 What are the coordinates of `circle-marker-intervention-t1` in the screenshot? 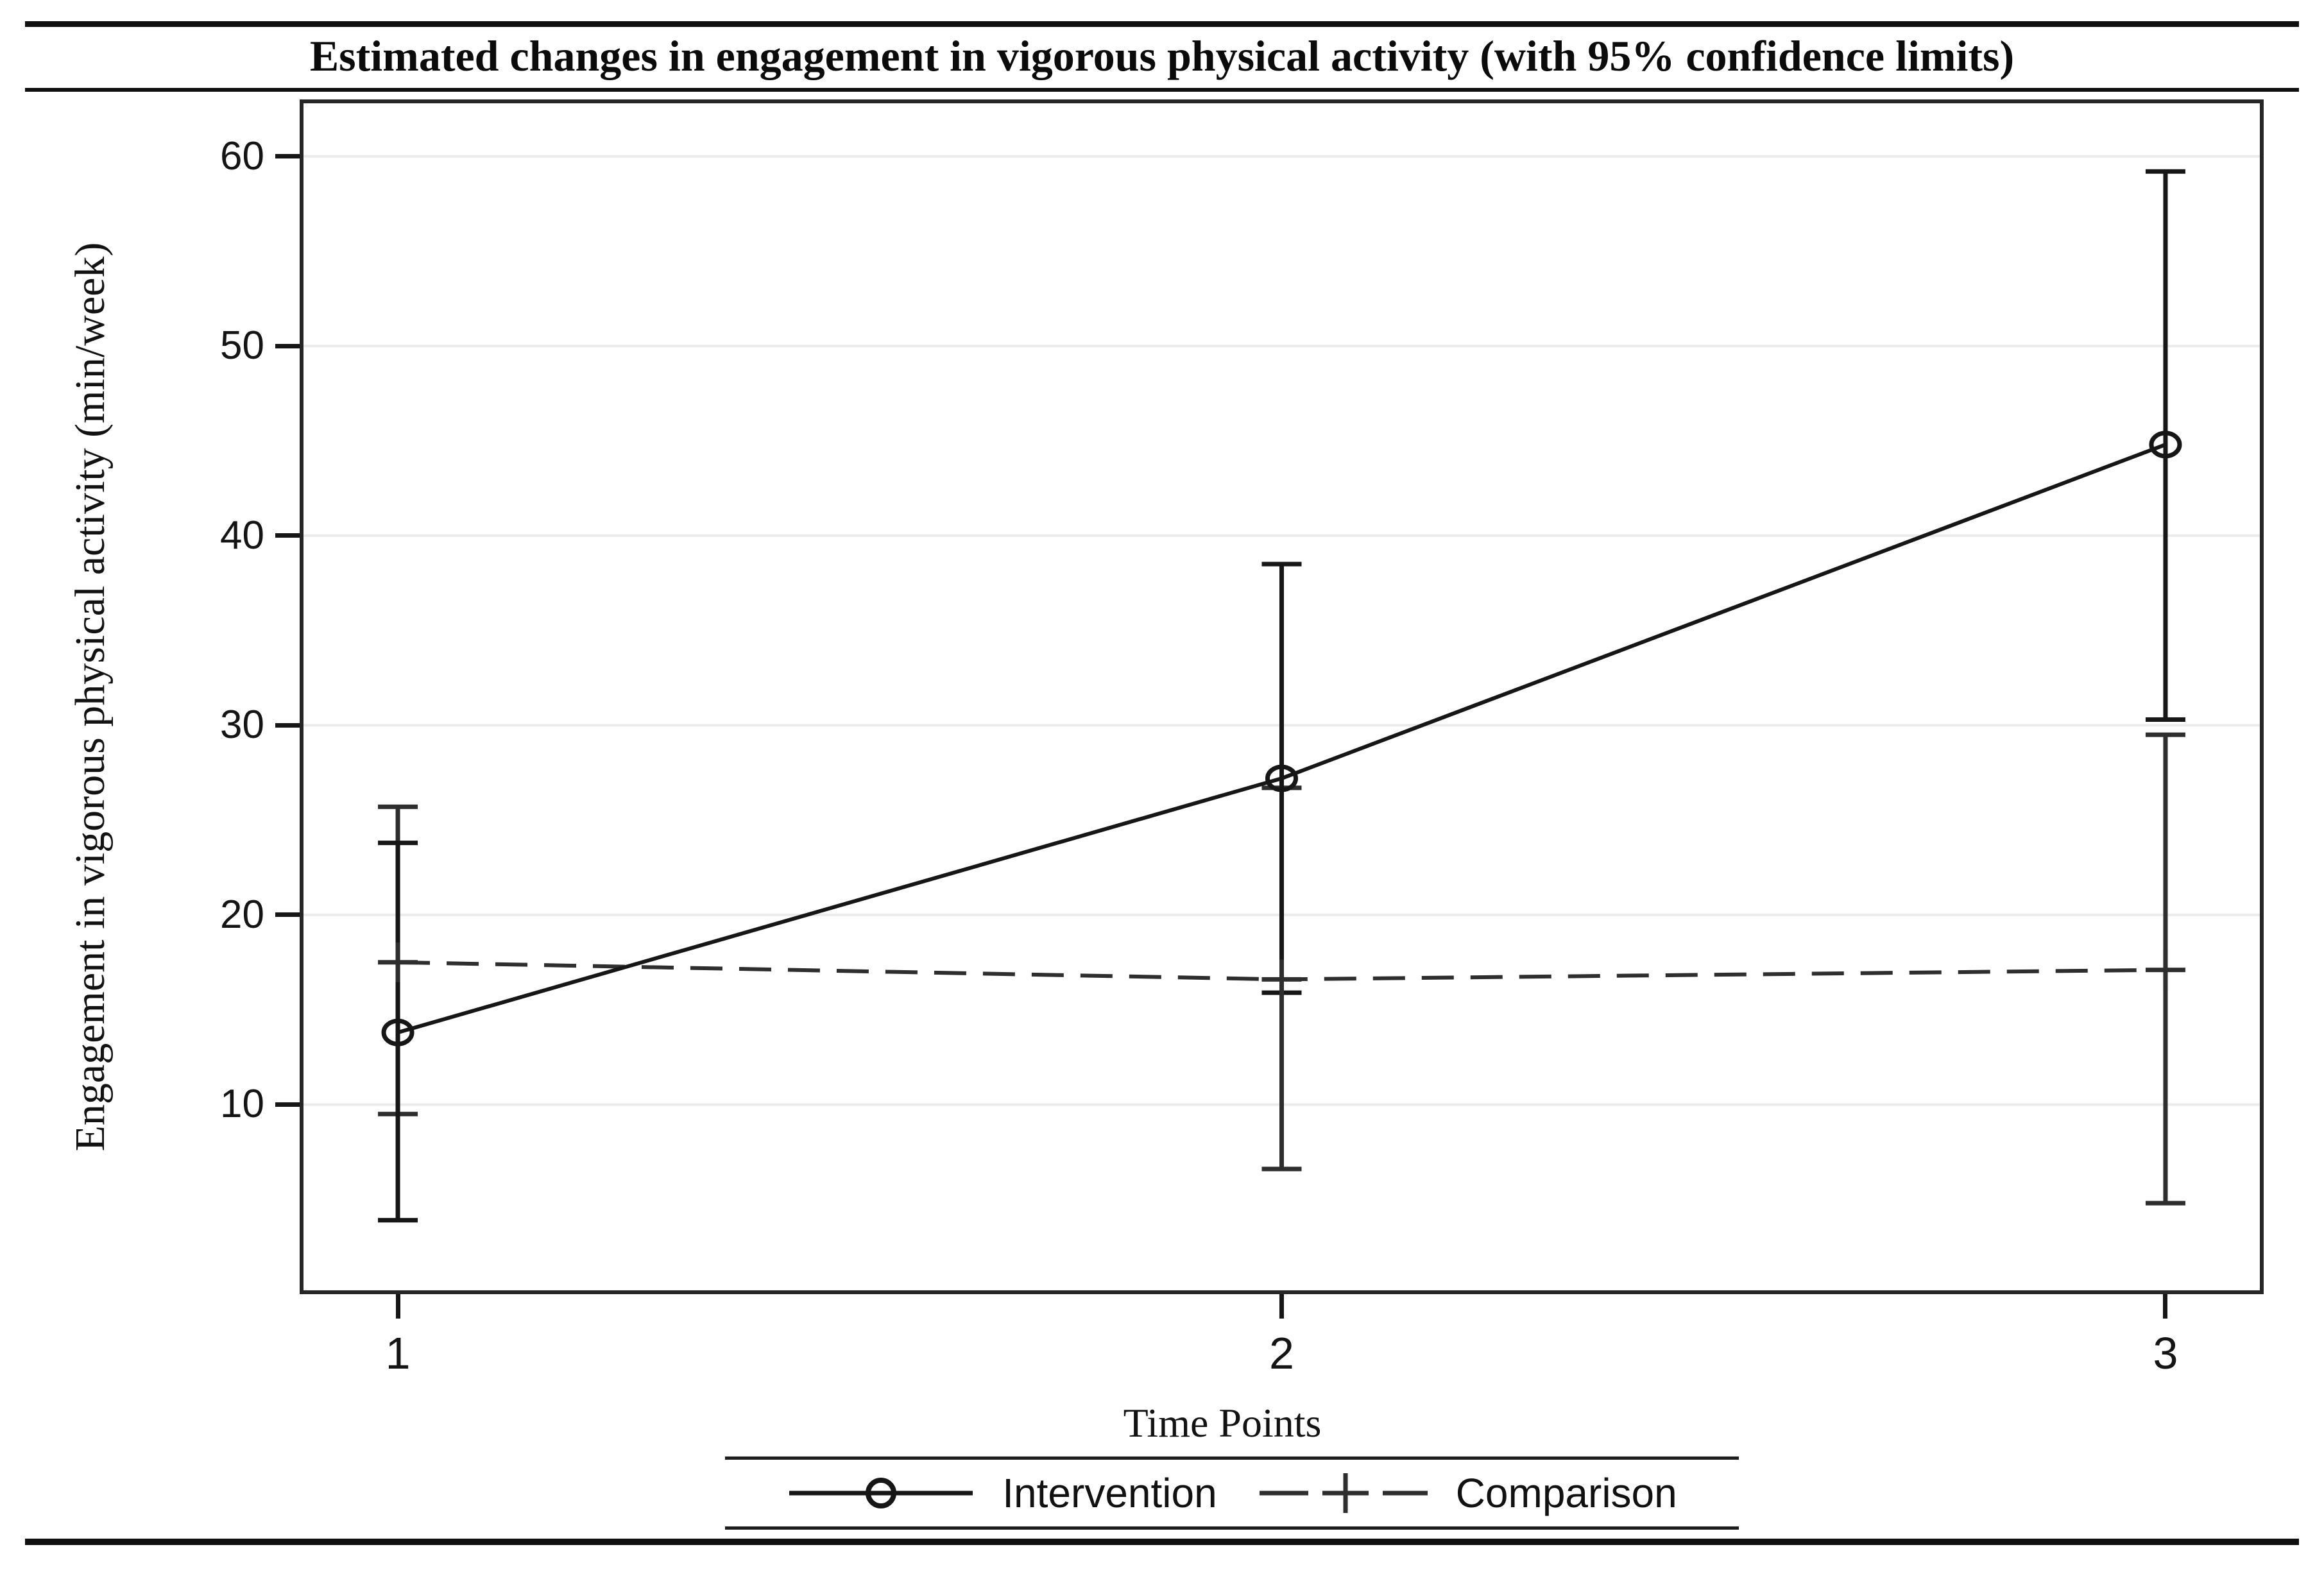 It's located at (397, 1032).